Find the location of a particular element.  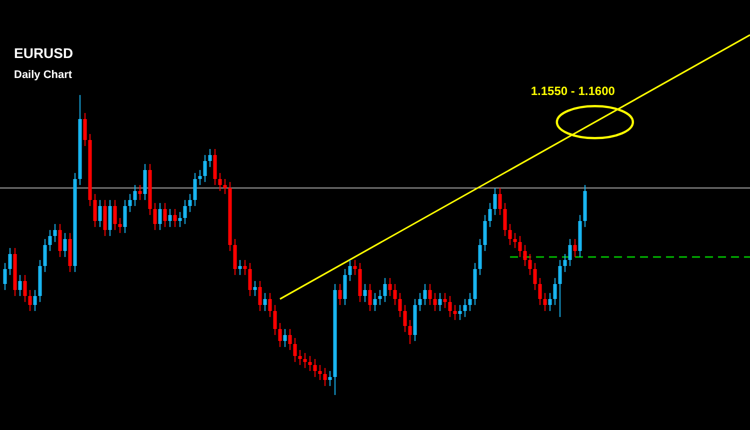

chart-subtitle: Daily Chart is located at coordinates (43, 75).